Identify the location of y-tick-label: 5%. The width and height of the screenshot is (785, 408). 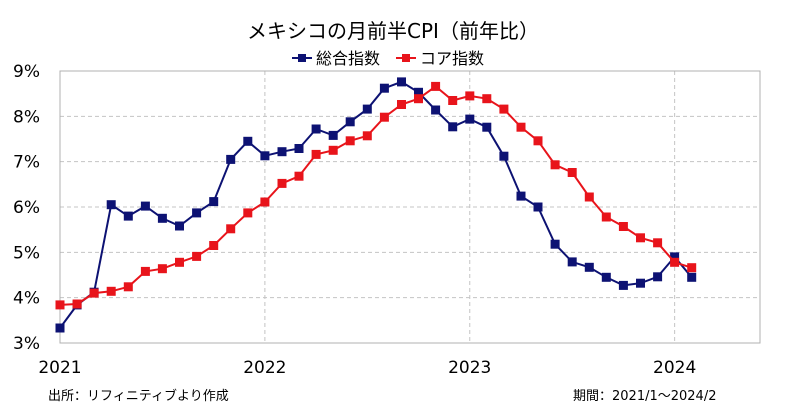
(26, 253).